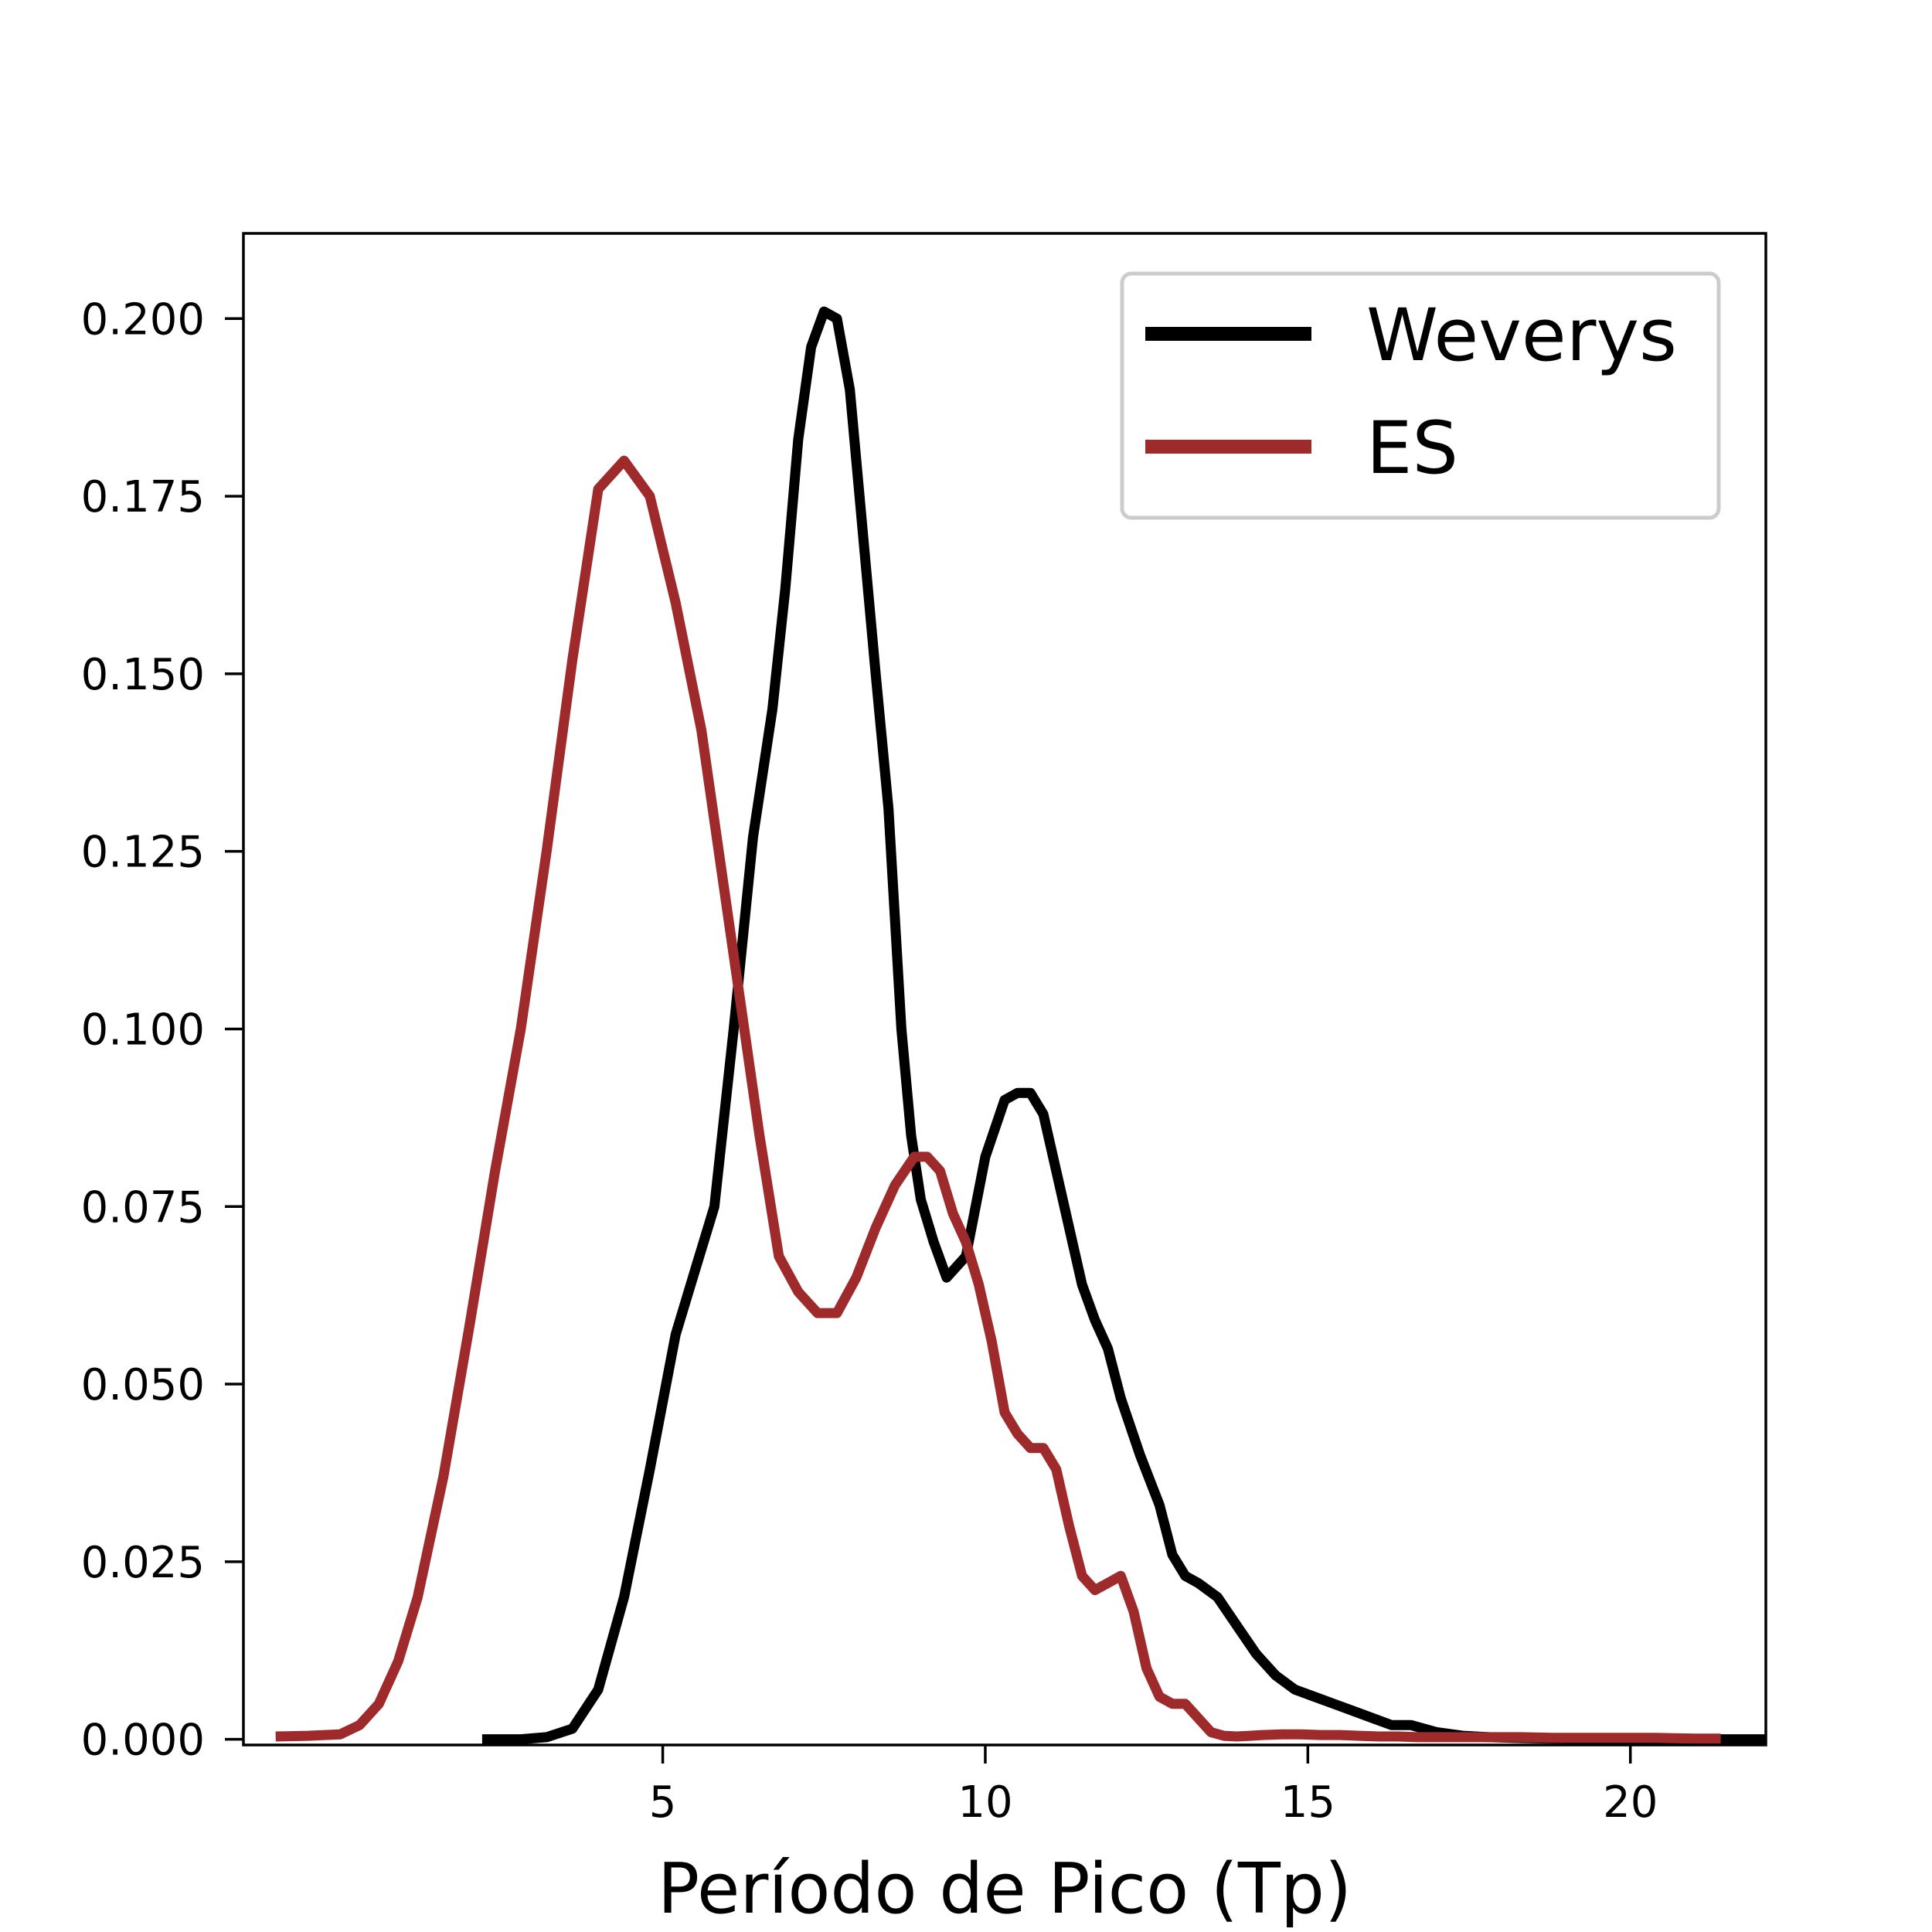  I want to click on y-tick-label: 0.150, so click(143, 675).